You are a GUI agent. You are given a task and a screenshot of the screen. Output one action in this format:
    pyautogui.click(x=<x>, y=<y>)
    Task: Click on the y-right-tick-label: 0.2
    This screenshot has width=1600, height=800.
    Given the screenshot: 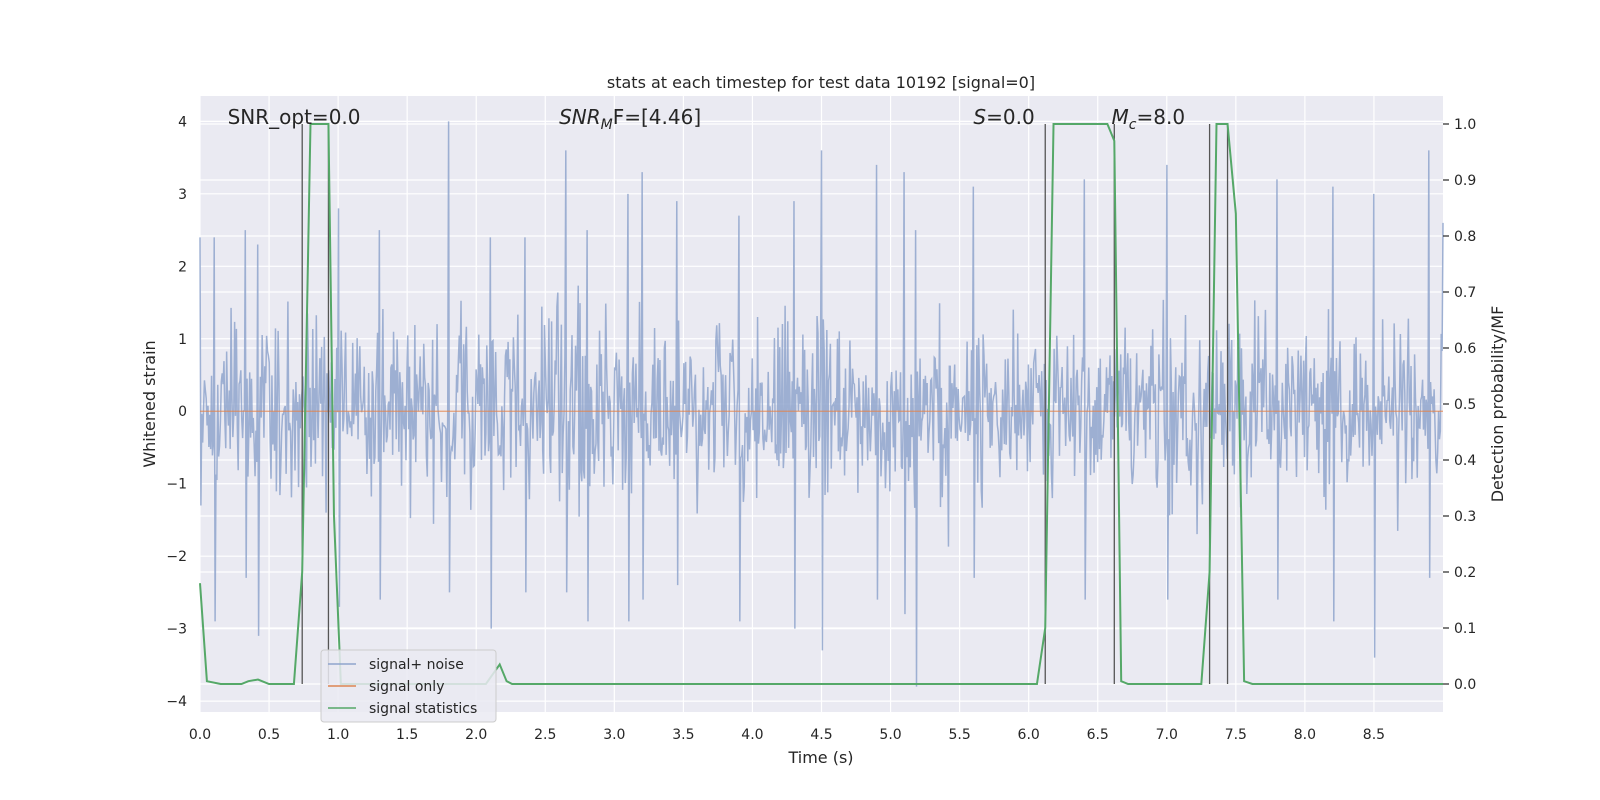 What is the action you would take?
    pyautogui.click(x=1465, y=573)
    